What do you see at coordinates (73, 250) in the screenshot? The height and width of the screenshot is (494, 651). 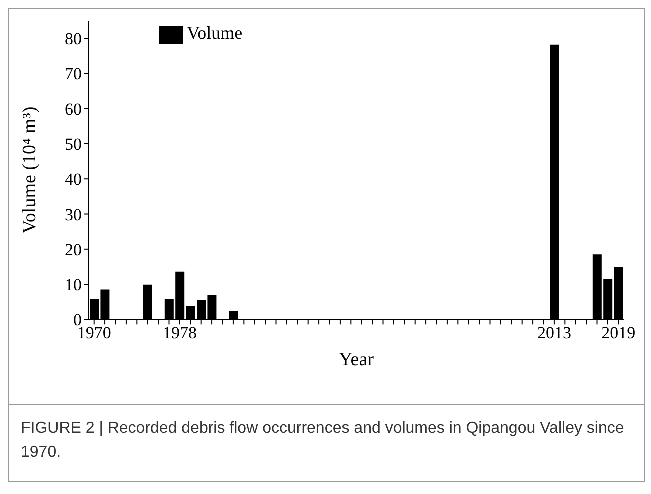 I see `y-tick-label: 20` at bounding box center [73, 250].